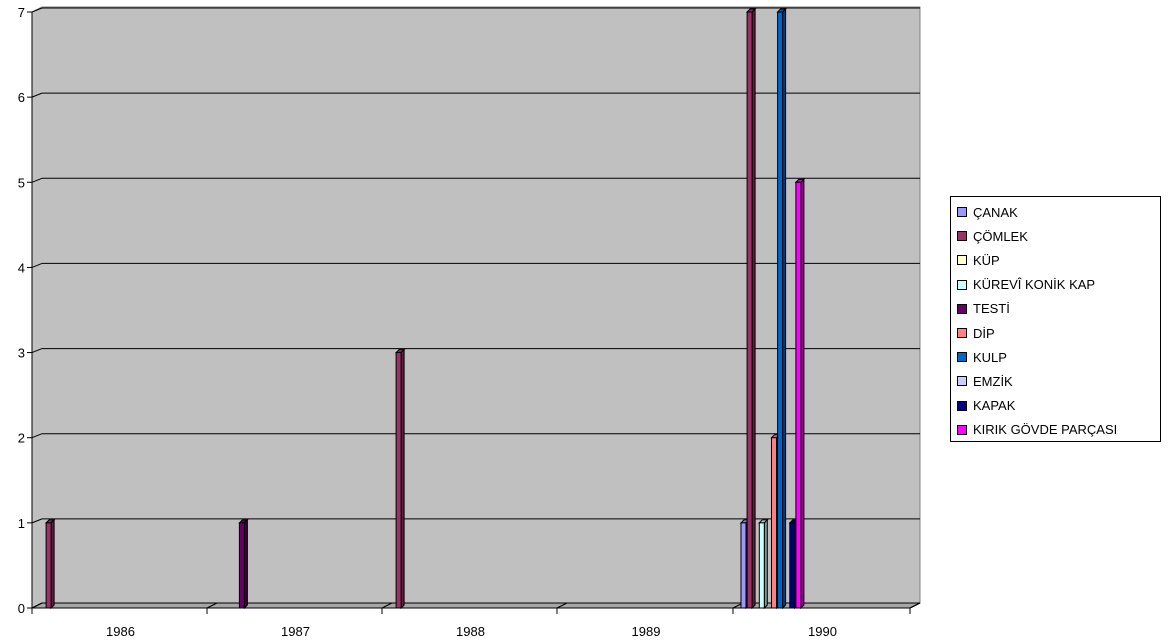  Describe the element at coordinates (1058, 333) in the screenshot. I see `legend-item: DİP` at that location.